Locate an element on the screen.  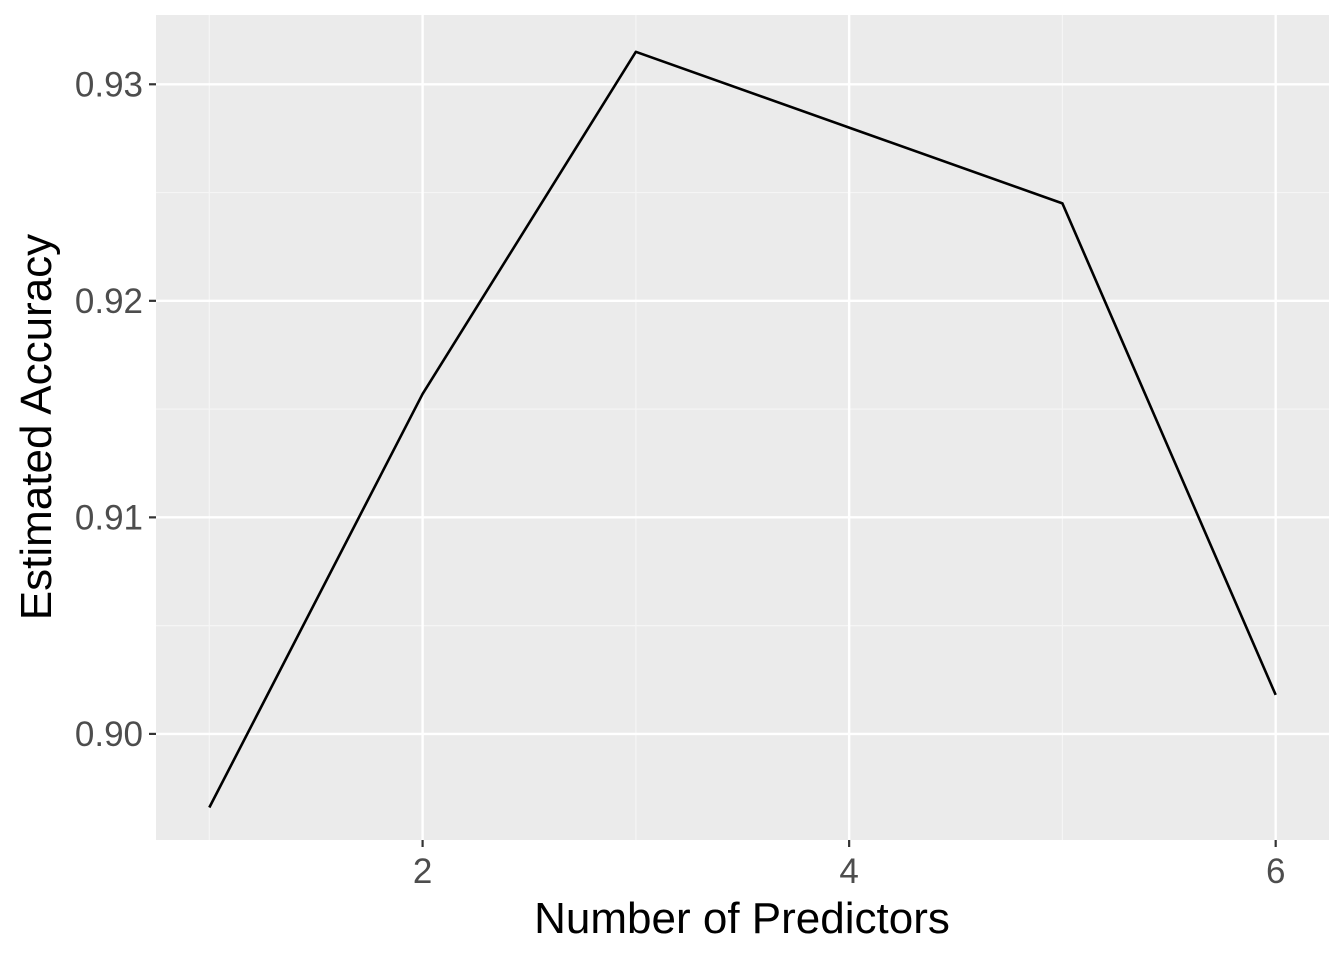
x-tick-label: 2 is located at coordinates (422, 871).